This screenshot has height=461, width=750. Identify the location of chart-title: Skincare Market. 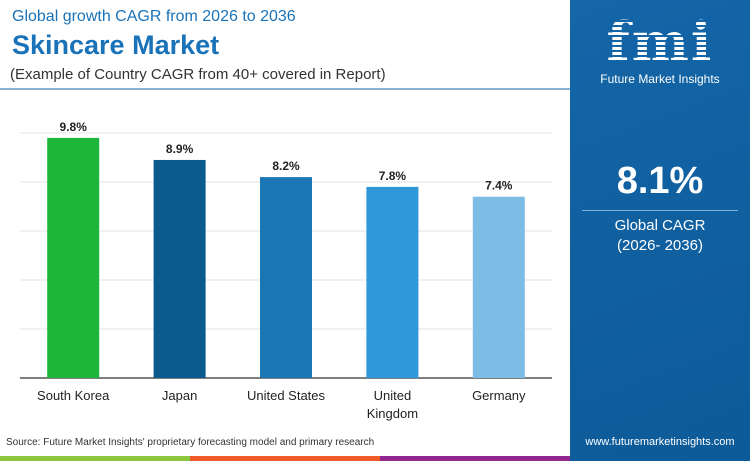
(116, 45).